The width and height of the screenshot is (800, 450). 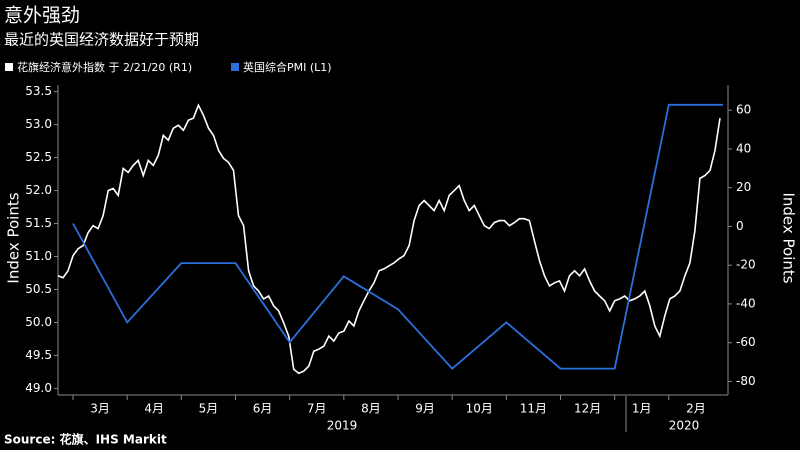 I want to click on y2-tick-label: -40, so click(x=746, y=303).